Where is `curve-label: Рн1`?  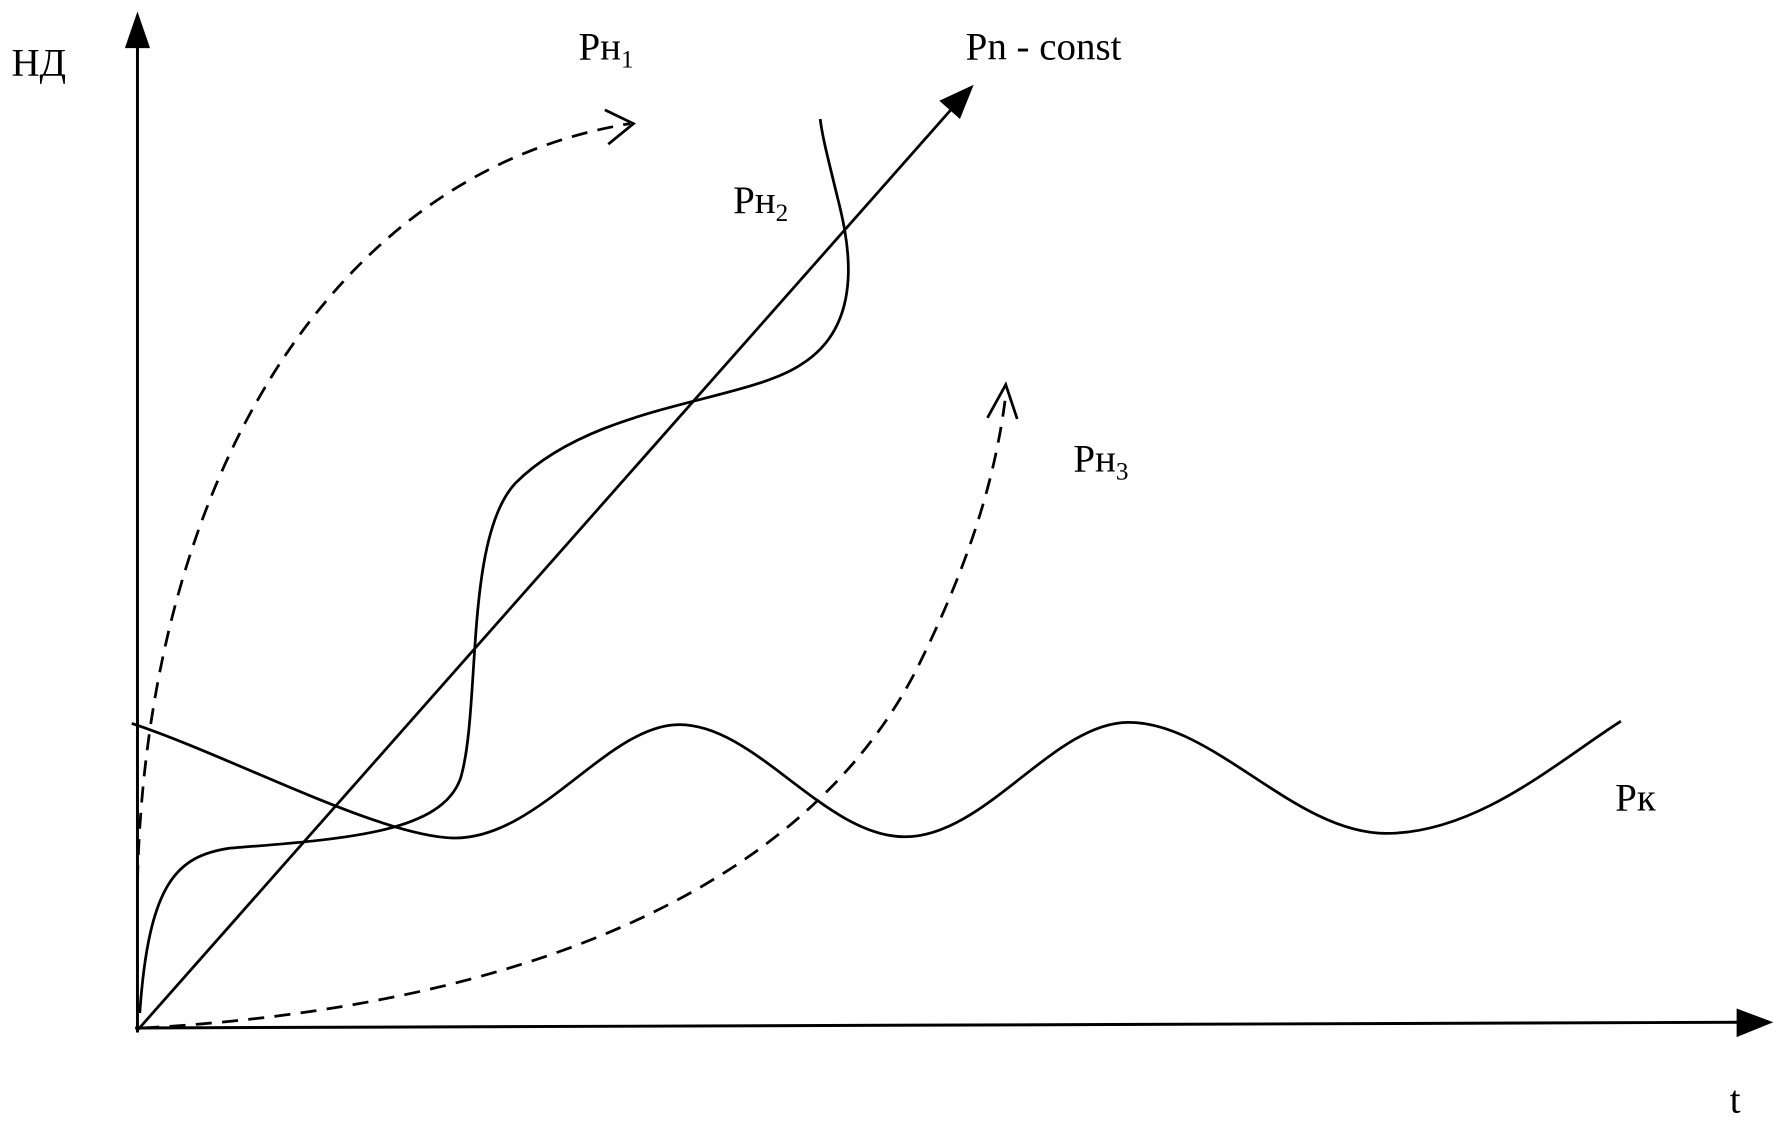 curve-label: Рн1 is located at coordinates (605, 50).